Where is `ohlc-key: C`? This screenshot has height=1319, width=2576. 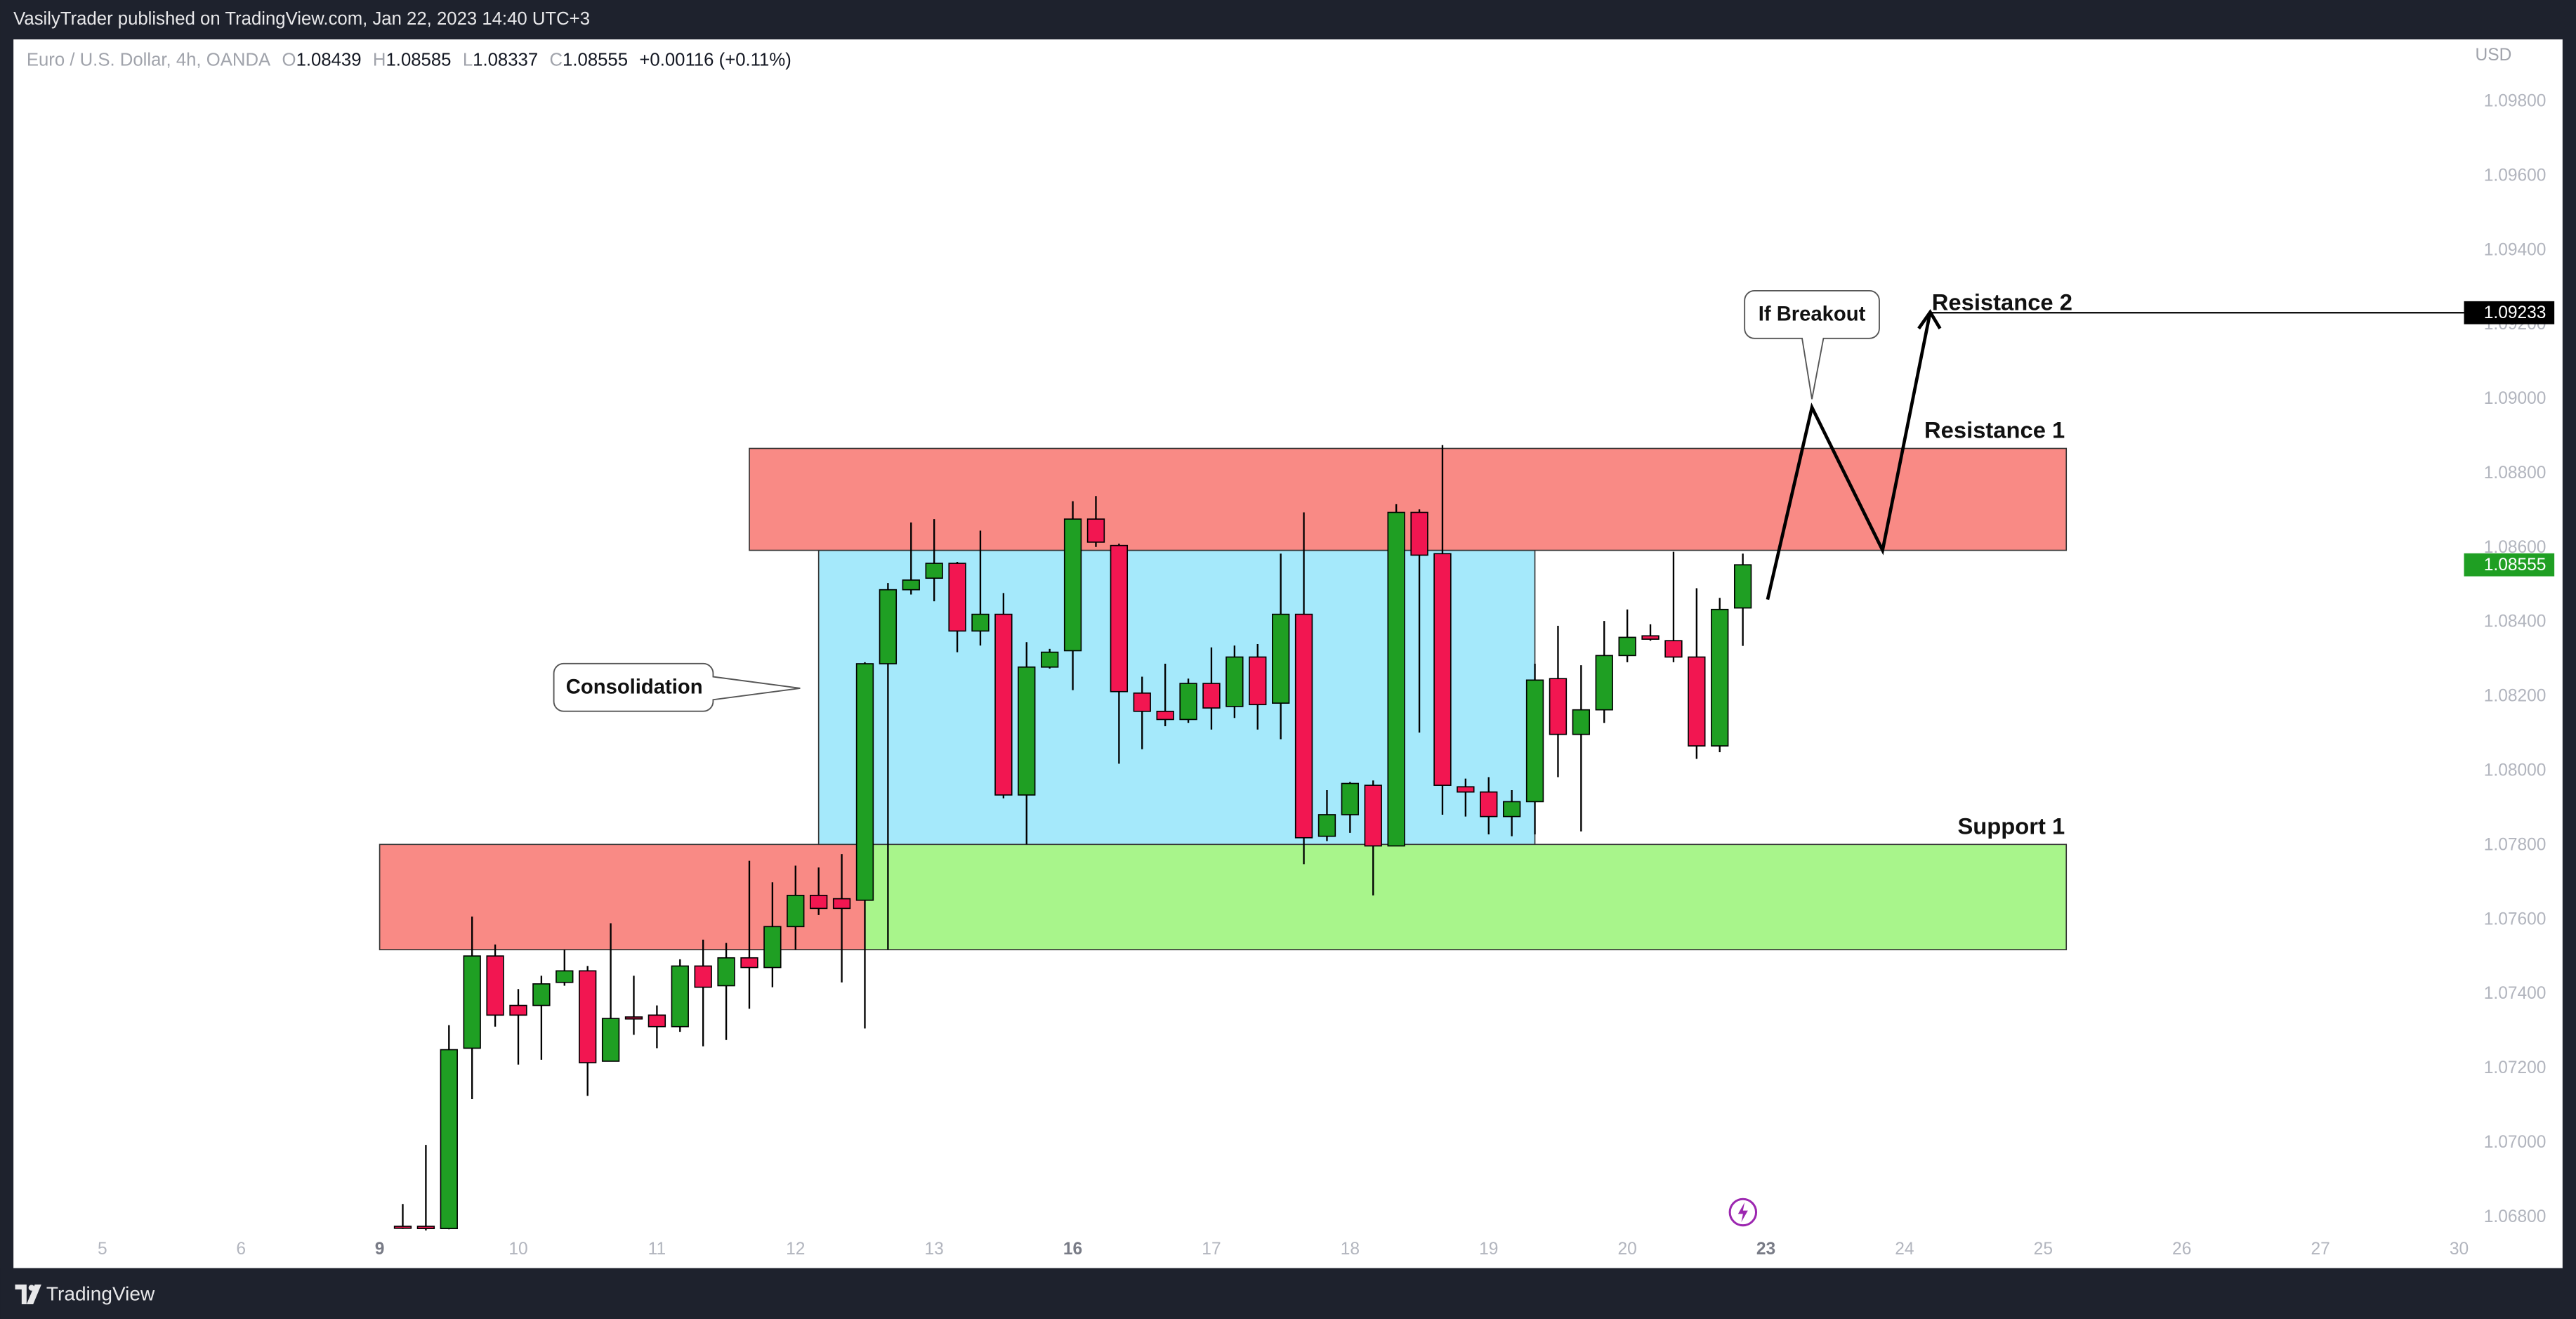 ohlc-key: C is located at coordinates (556, 60).